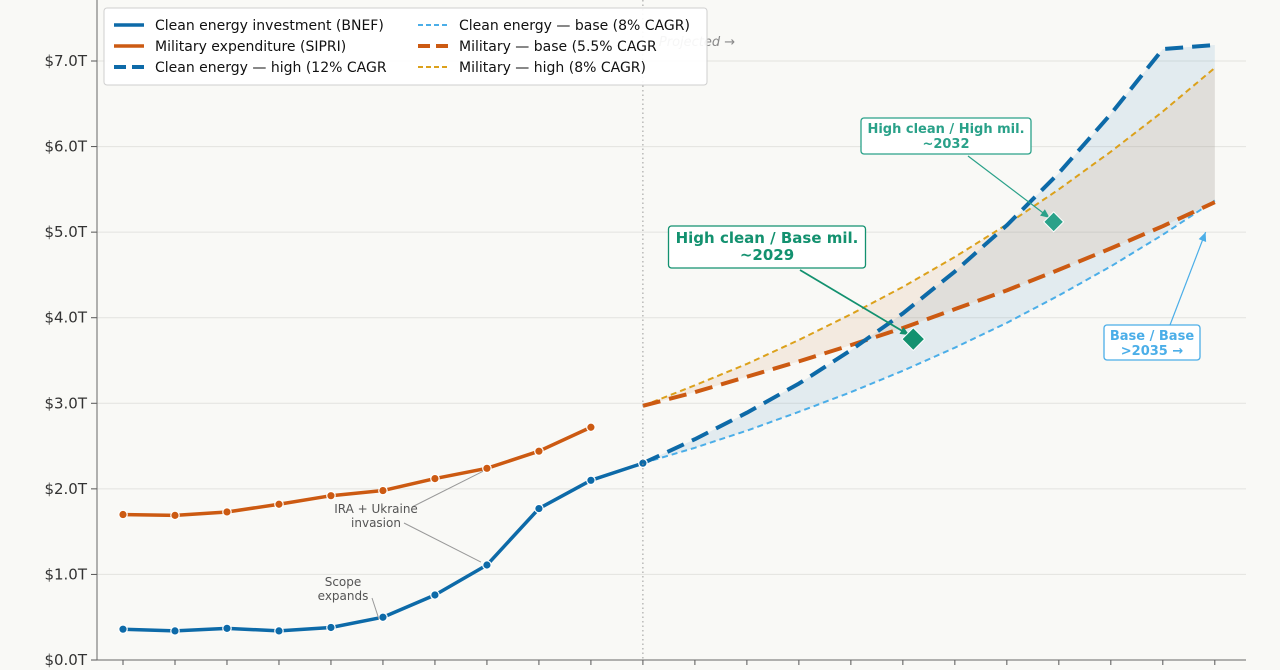  What do you see at coordinates (552, 68) in the screenshot?
I see `legend-label: Military — high (8% CAGR)` at bounding box center [552, 68].